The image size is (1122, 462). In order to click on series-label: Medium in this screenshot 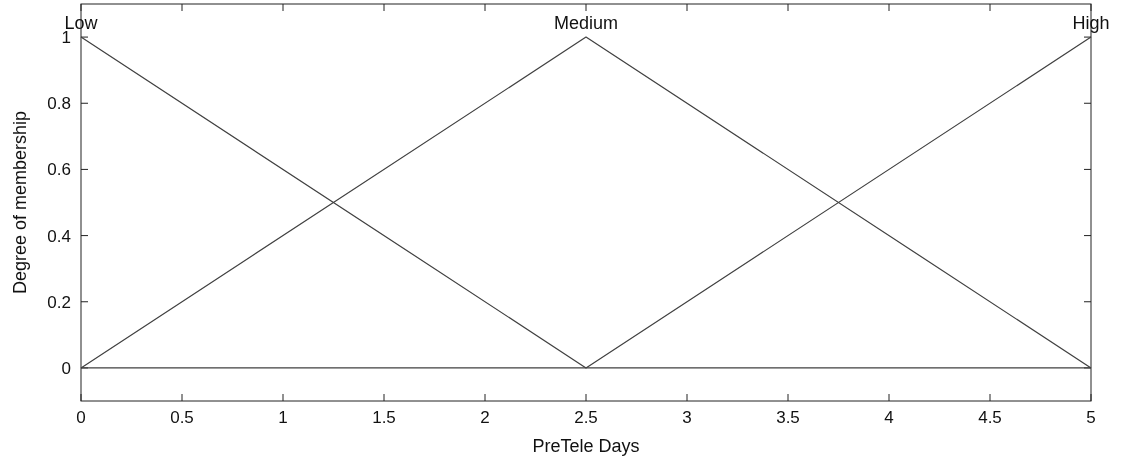, I will do `click(586, 23)`.